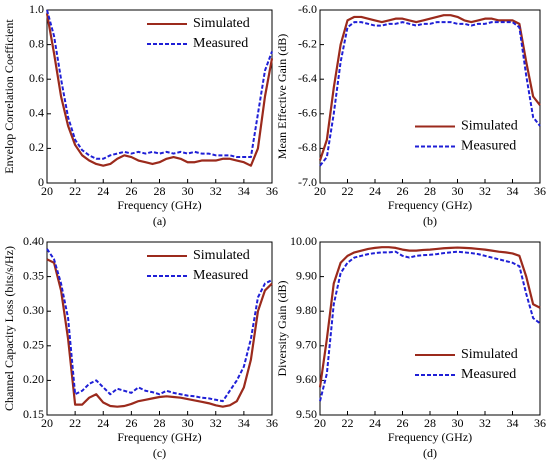 This screenshot has height=467, width=550. I want to click on y-tick-label: 9.70, so click(306, 345).